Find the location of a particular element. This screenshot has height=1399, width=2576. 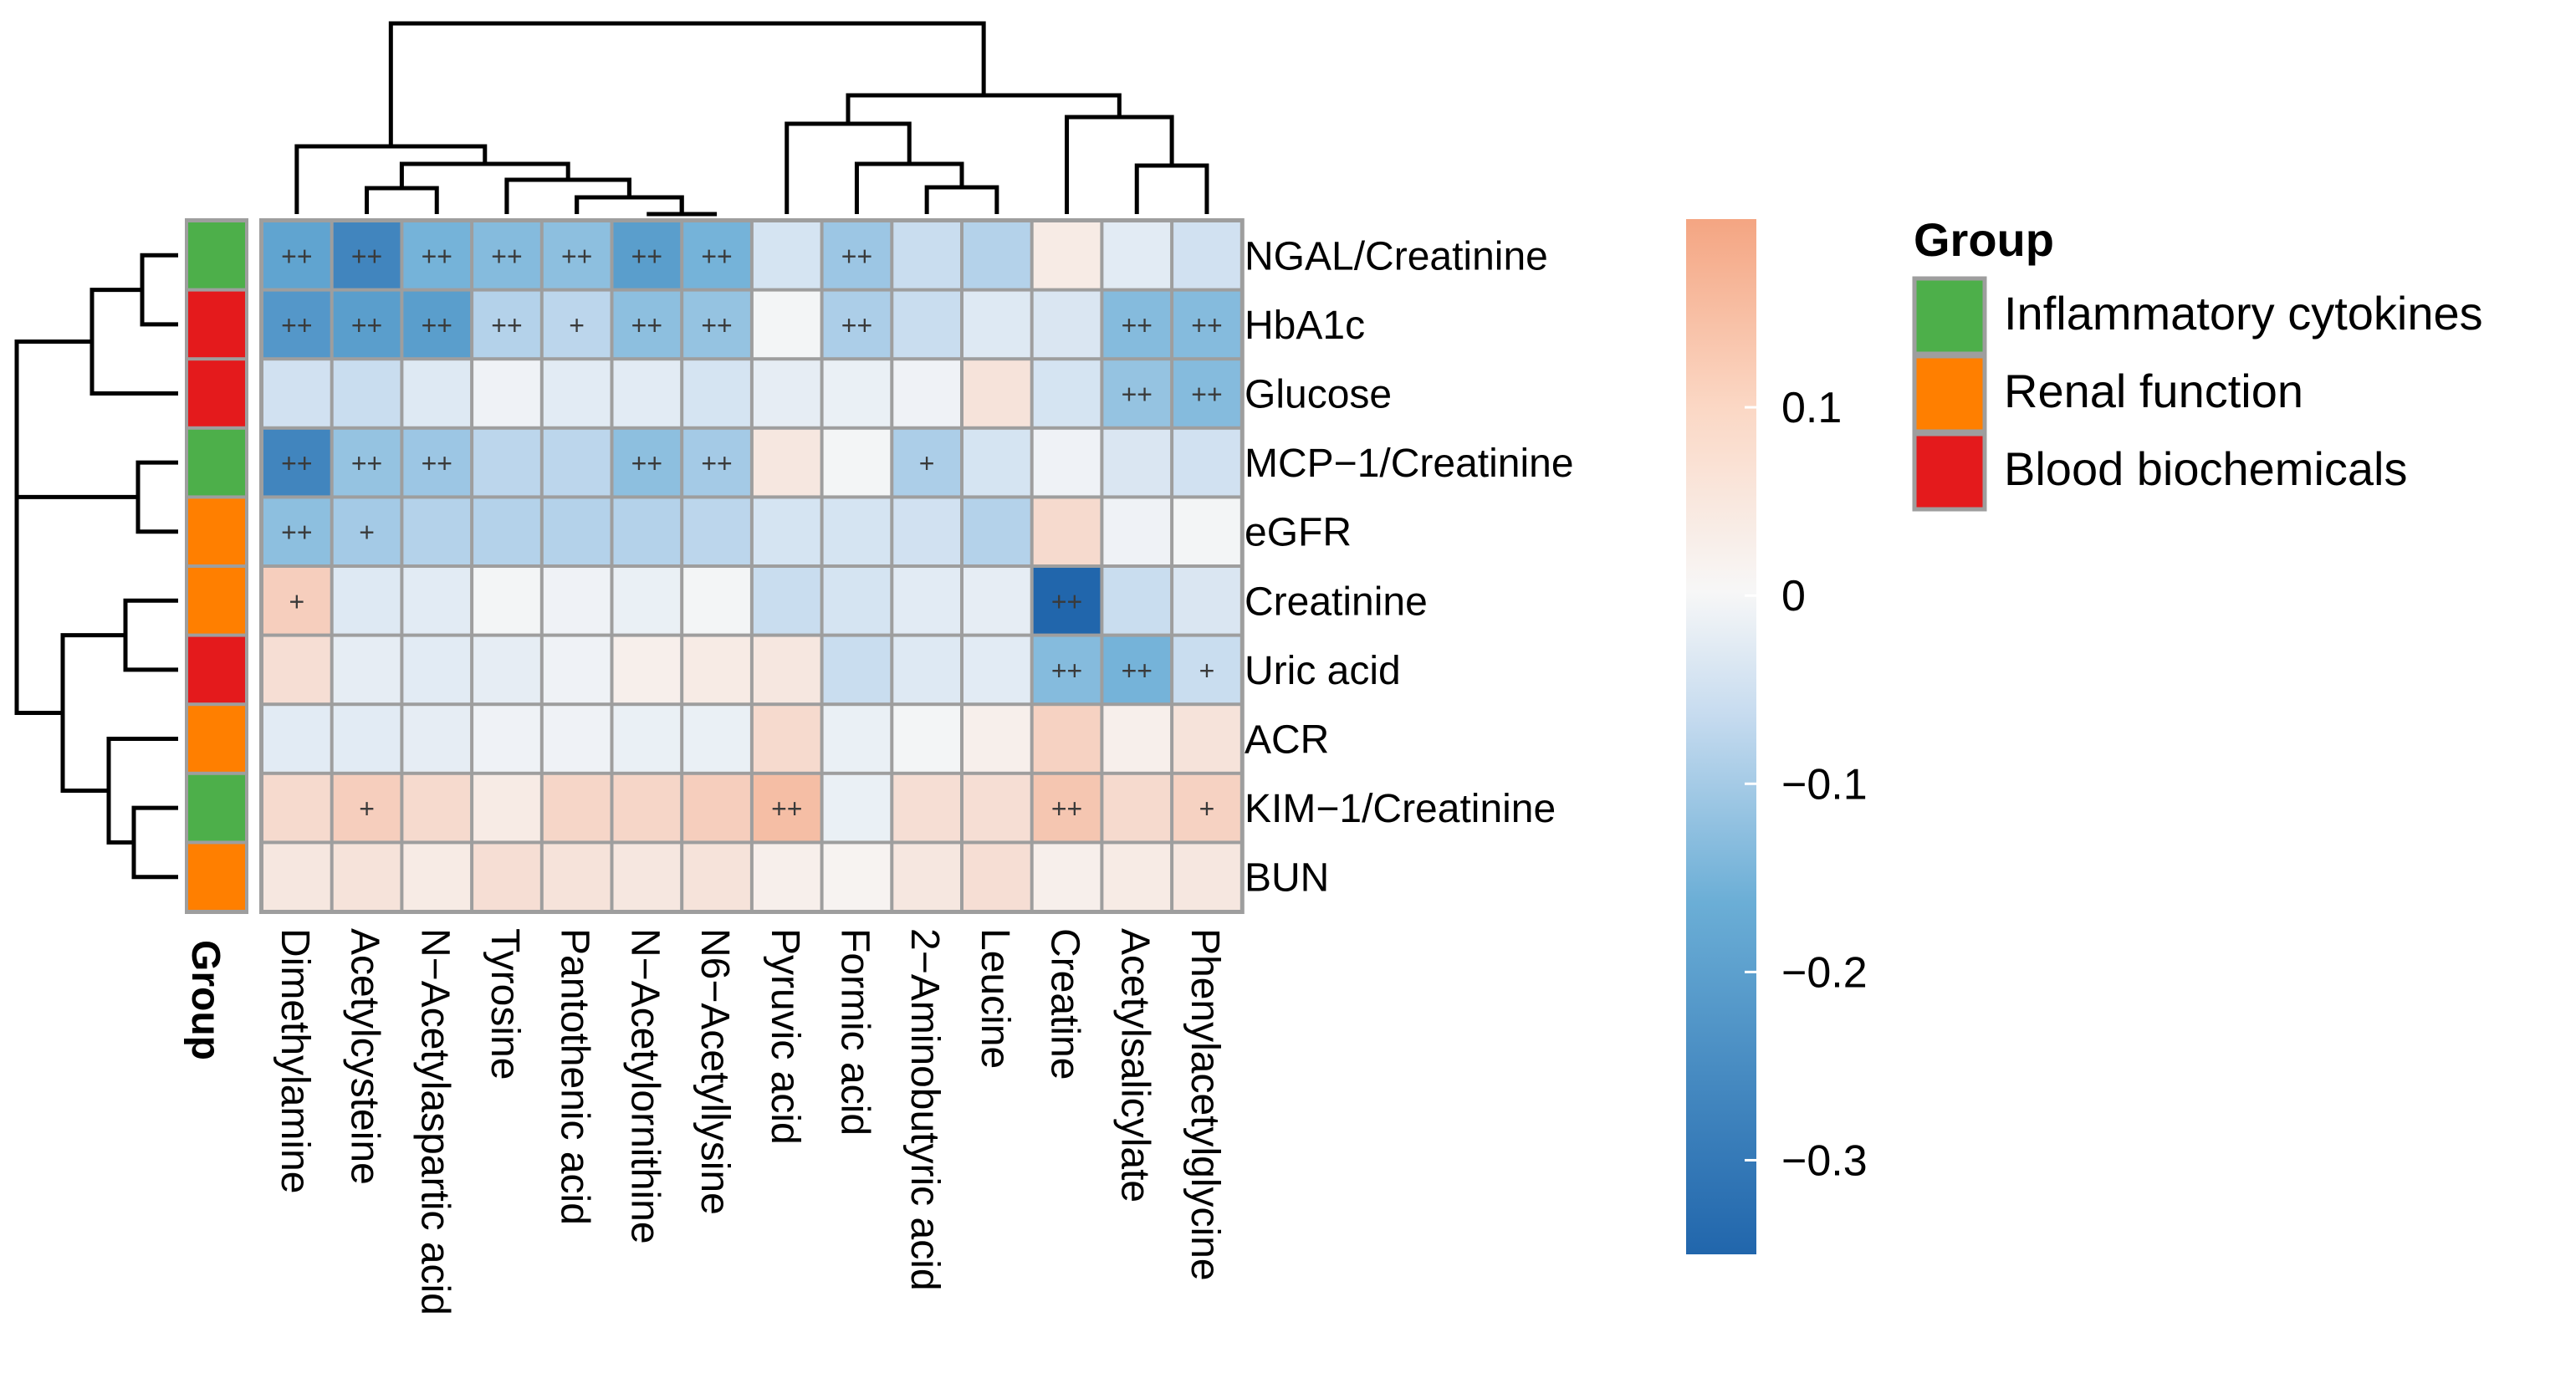

row-label: HbA1c is located at coordinates (1305, 326).